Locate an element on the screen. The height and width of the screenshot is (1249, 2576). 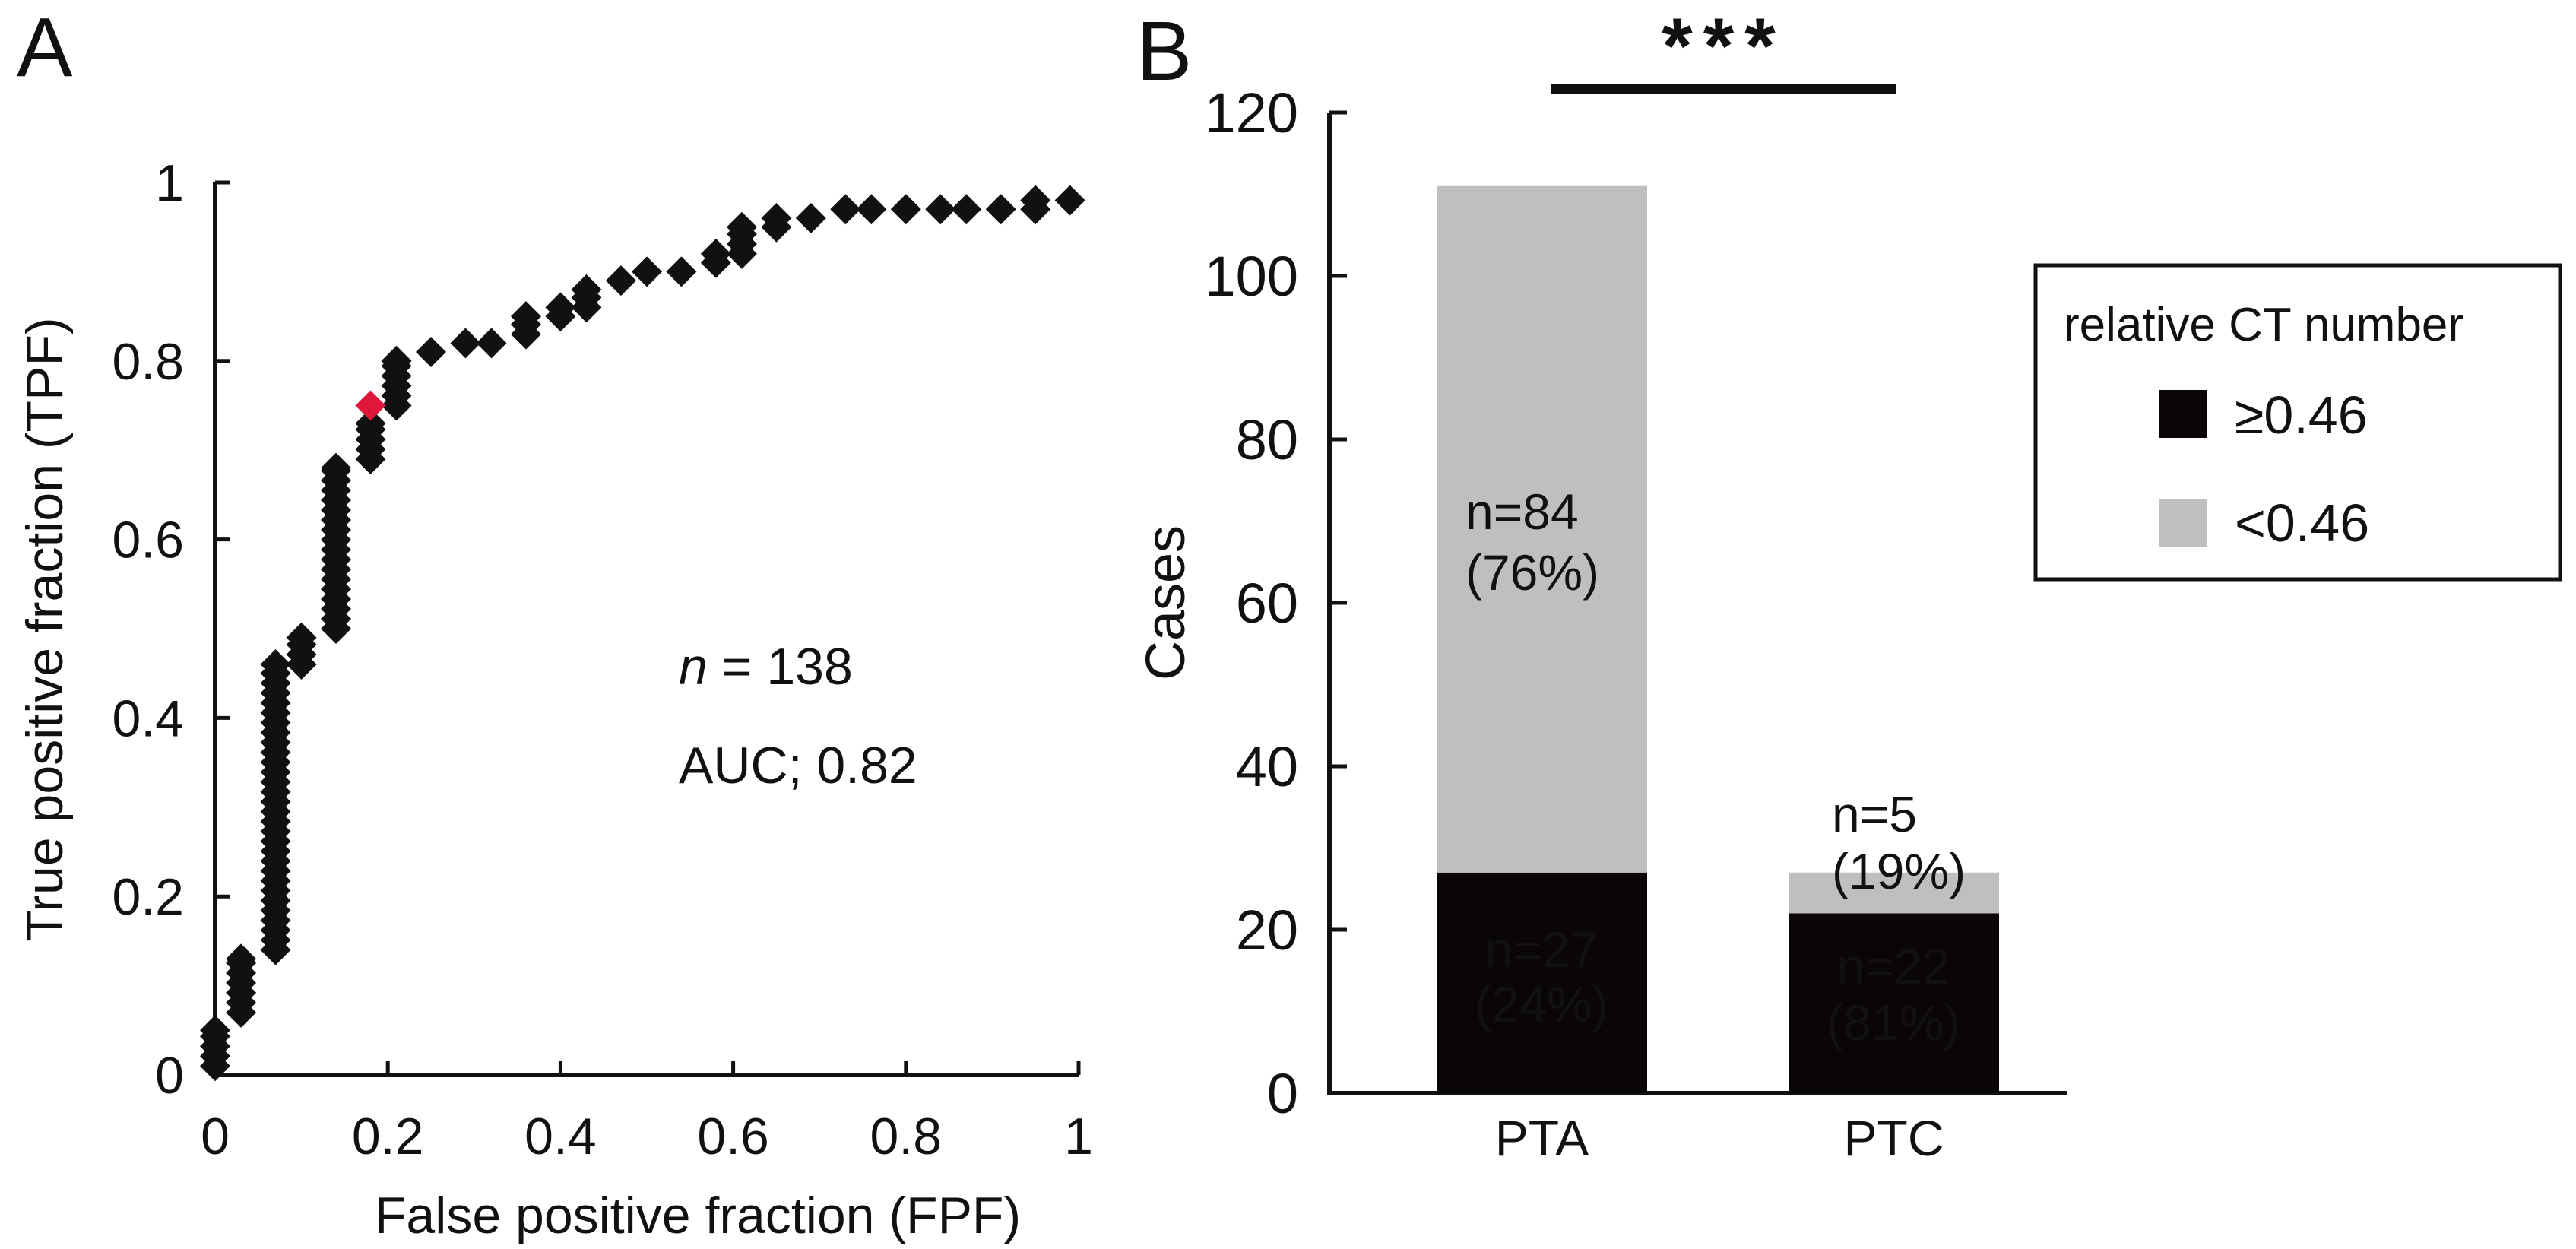
roc-highlight-group is located at coordinates (370, 405).